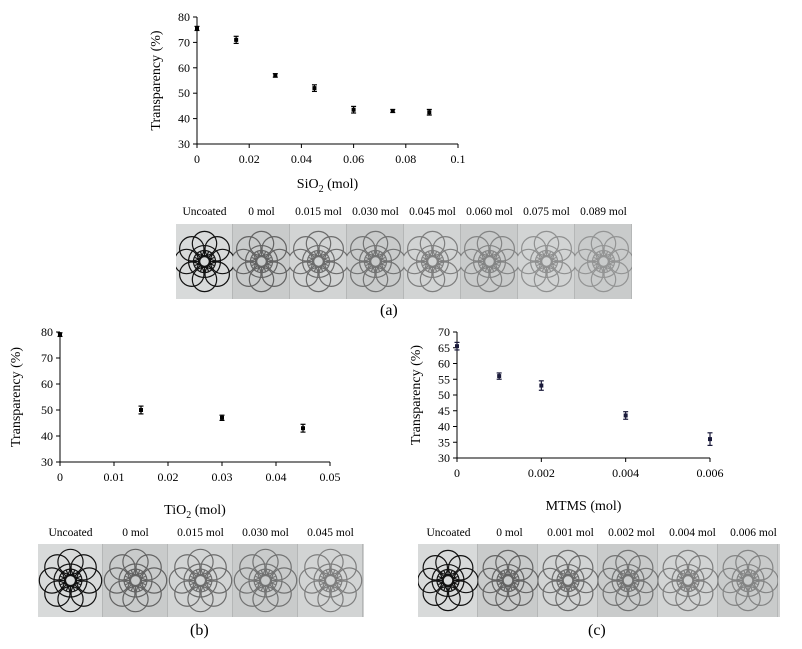 This screenshot has width=802, height=649. What do you see at coordinates (375, 212) in the screenshot?
I see `photo-label: 0.030 mol` at bounding box center [375, 212].